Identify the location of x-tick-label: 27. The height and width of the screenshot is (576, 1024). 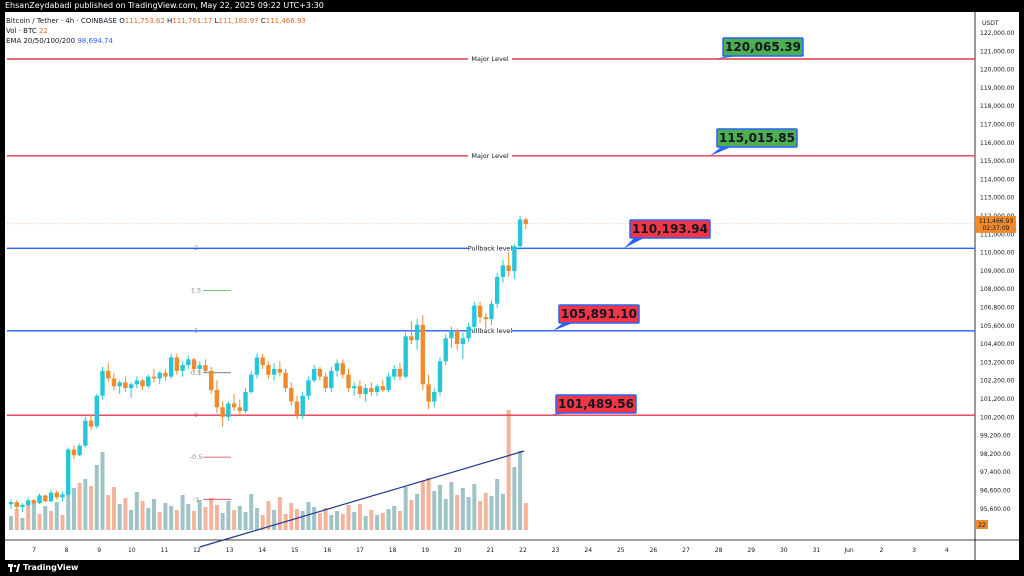
(686, 550).